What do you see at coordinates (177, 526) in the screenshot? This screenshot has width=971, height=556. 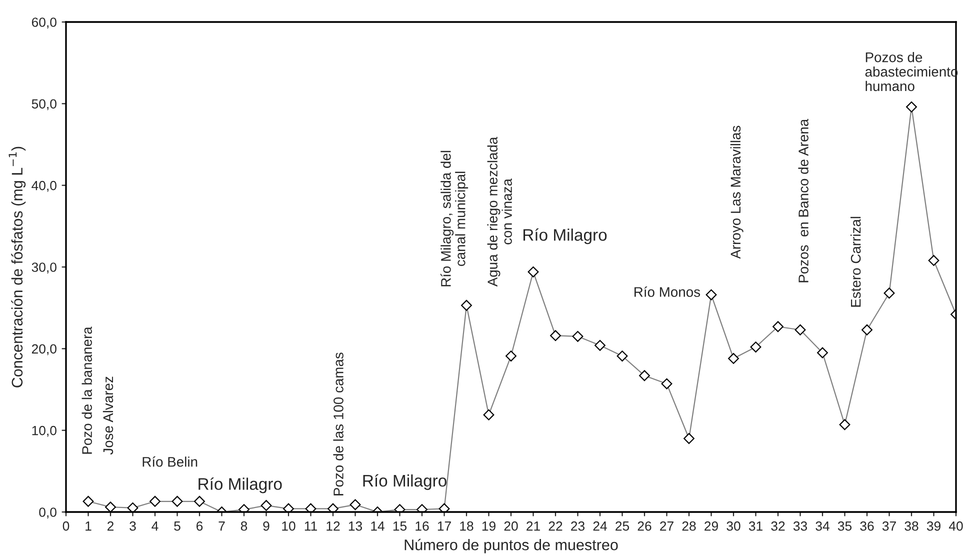 I see `x-tick-label: 5` at bounding box center [177, 526].